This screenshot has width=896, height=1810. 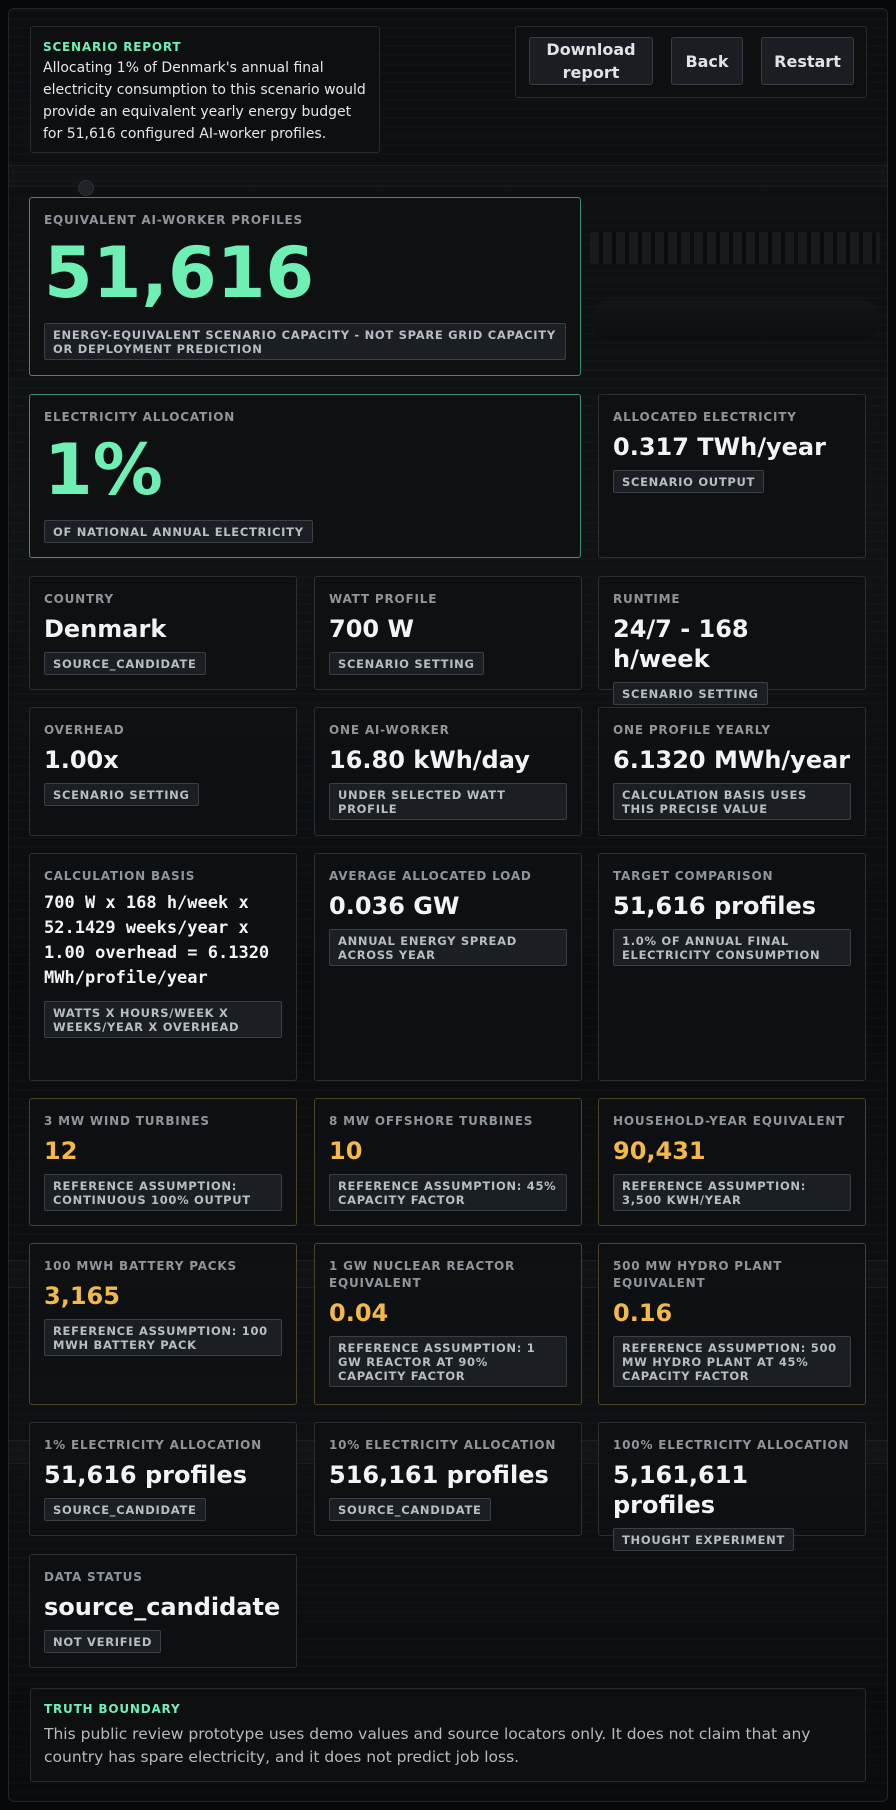 What do you see at coordinates (79, 599) in the screenshot?
I see `card-label: COUNTRY` at bounding box center [79, 599].